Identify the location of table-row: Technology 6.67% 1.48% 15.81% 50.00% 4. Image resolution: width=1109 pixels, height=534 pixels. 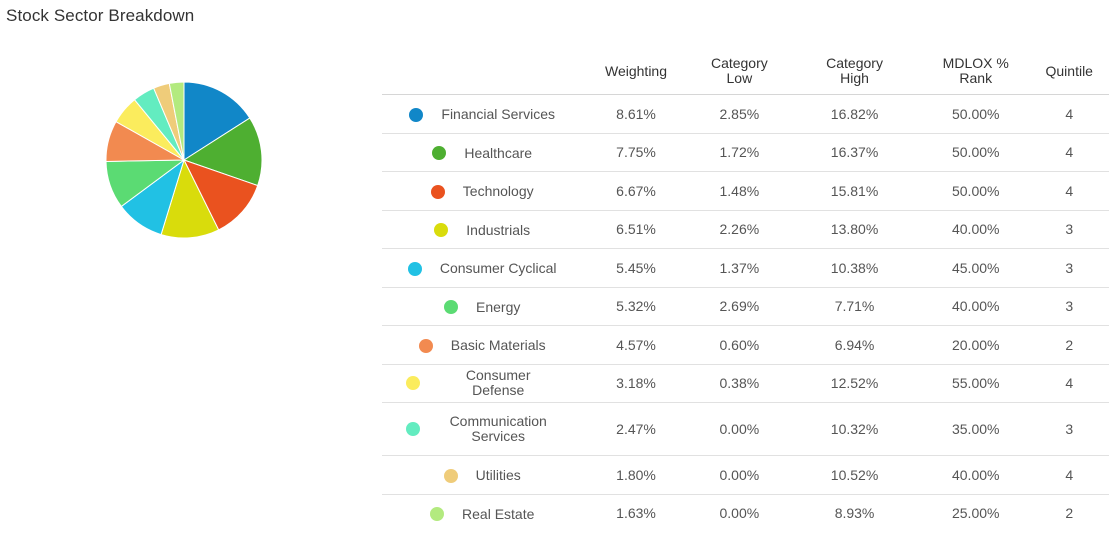
(745, 191).